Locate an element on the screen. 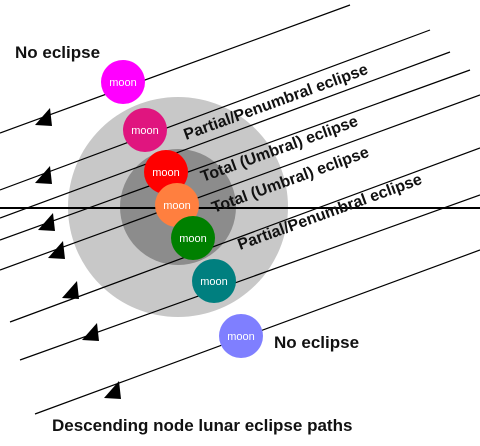  moon-no-eclipse-top: moon is located at coordinates (123, 82).